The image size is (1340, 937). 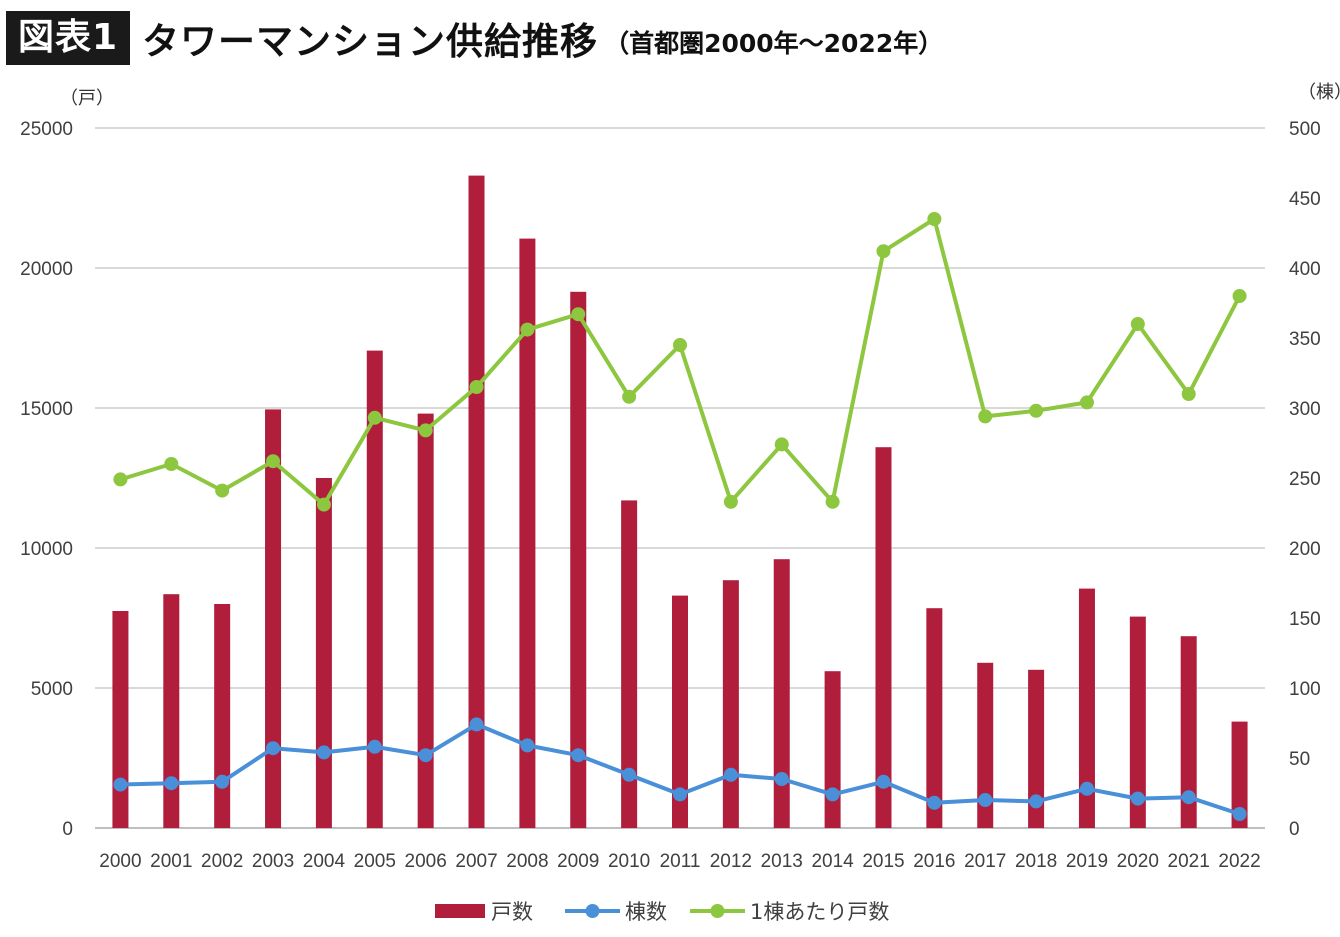 I want to click on x-tick-label: 2015, so click(x=883, y=861).